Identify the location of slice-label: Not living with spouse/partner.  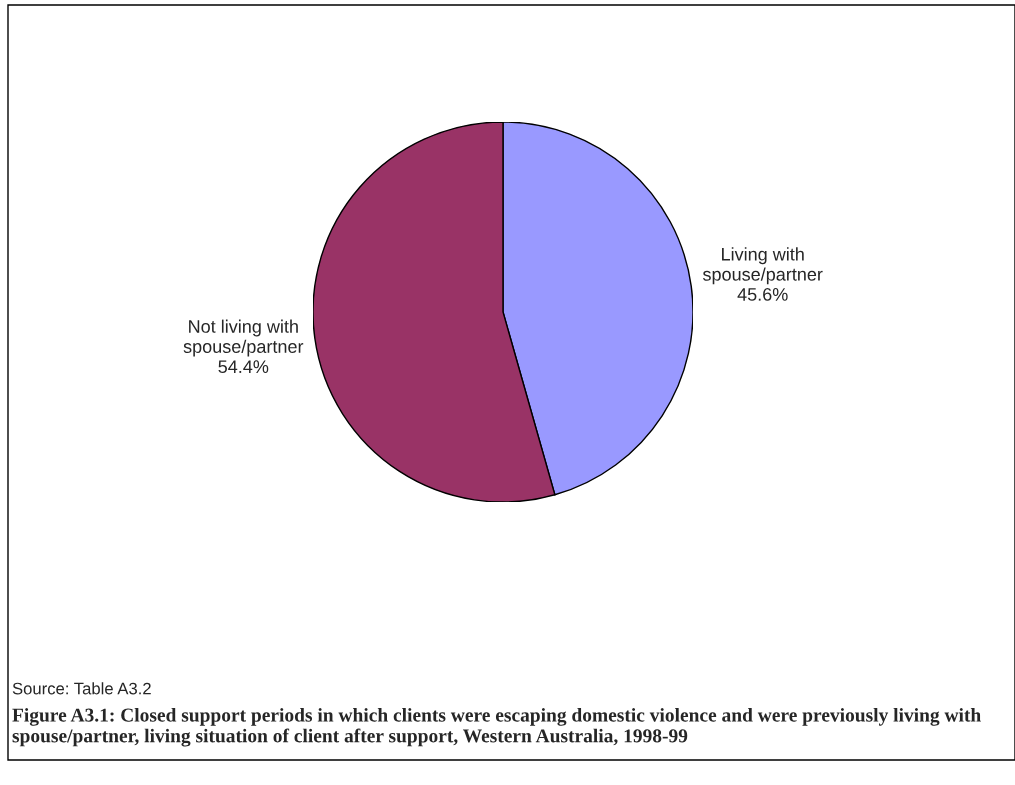
(243, 338).